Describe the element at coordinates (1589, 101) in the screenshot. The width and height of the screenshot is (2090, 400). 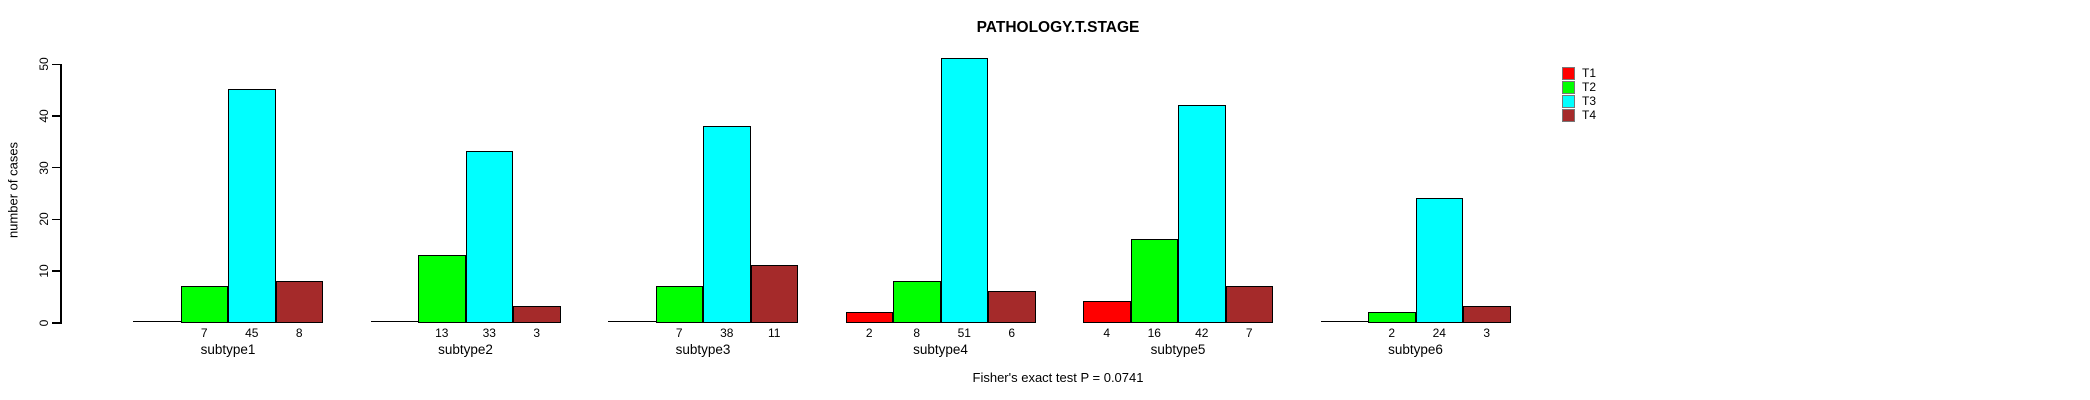
I see `legend-label: T3` at that location.